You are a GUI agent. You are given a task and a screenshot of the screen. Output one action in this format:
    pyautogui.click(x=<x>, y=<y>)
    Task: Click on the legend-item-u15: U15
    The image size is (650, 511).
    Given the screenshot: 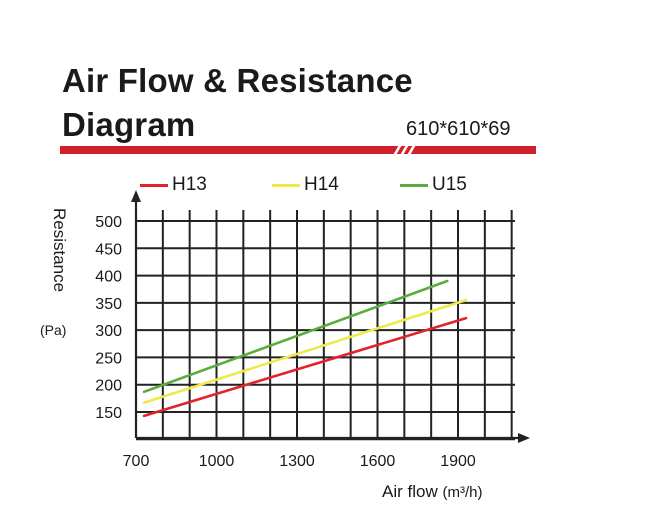 What is the action you would take?
    pyautogui.click(x=433, y=185)
    